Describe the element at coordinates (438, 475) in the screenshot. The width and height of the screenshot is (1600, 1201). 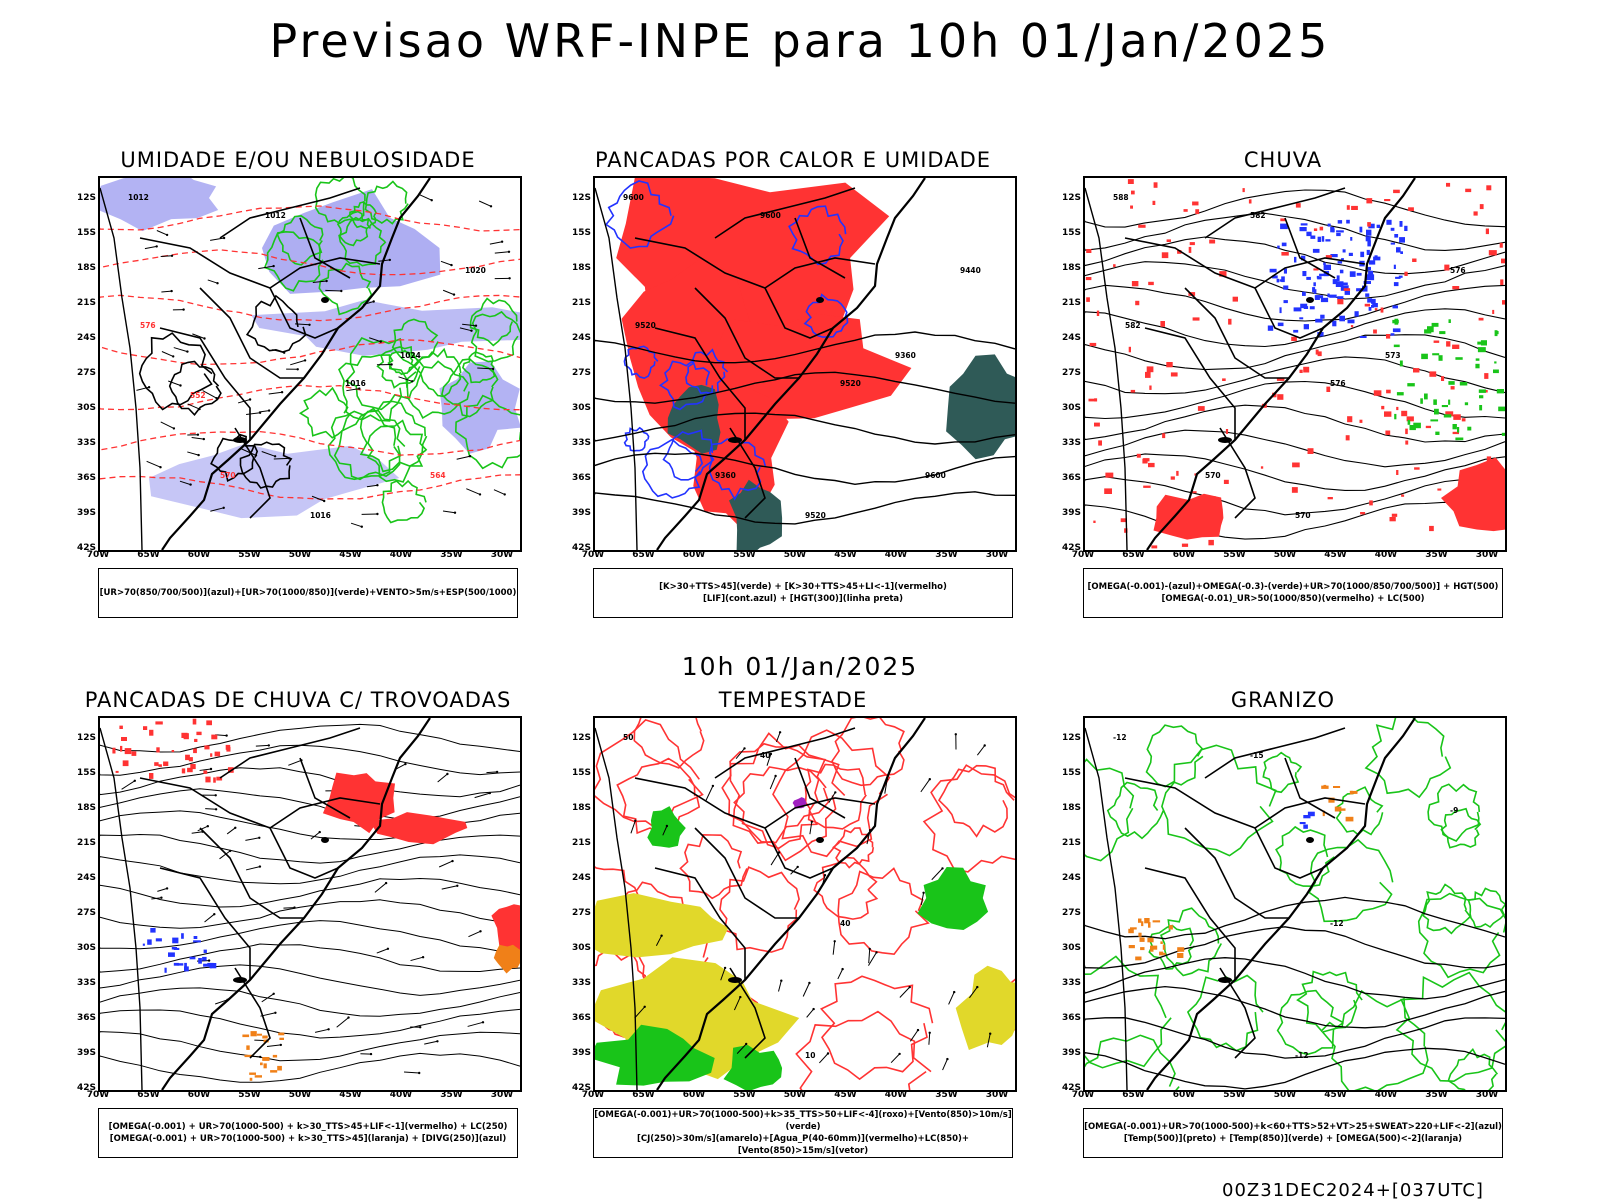
I see `contour-label: 564` at that location.